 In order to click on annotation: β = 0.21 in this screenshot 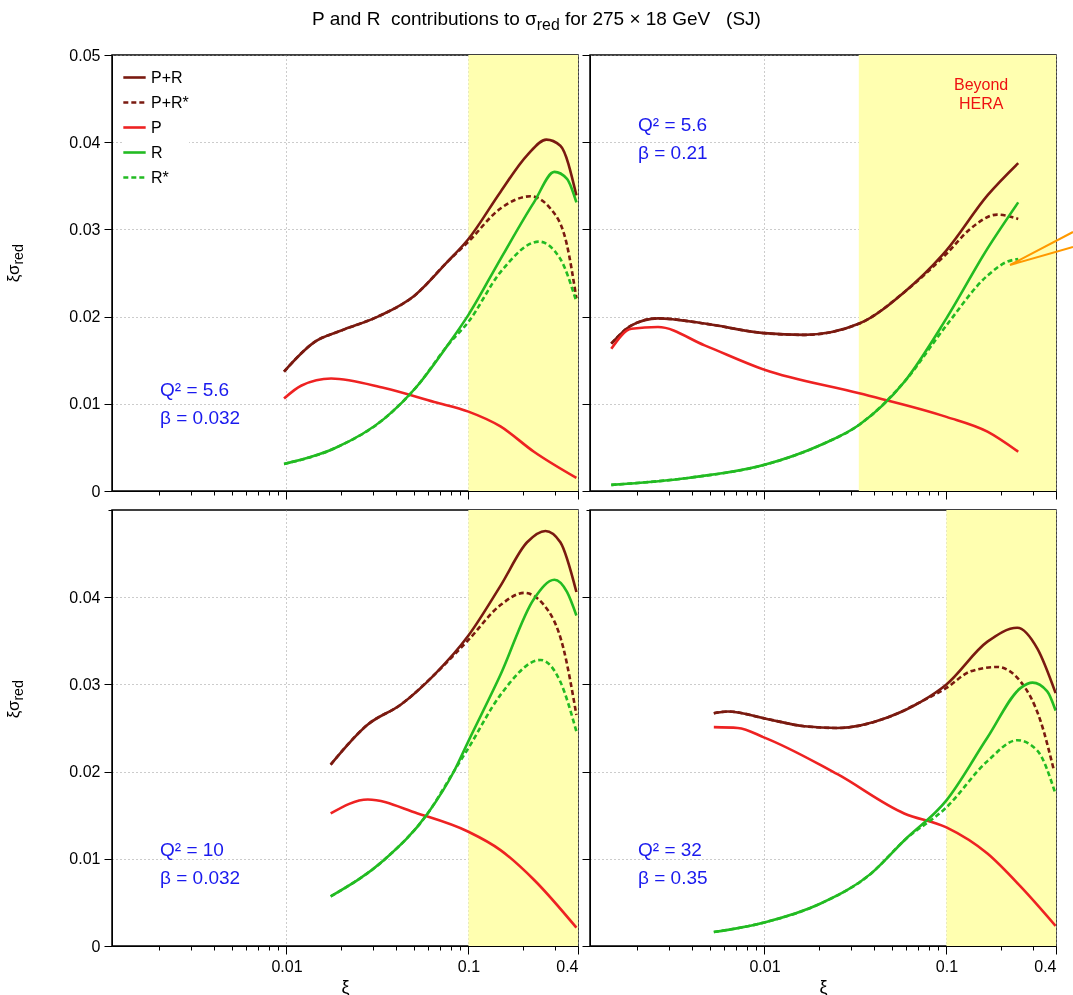, I will do `click(673, 152)`.